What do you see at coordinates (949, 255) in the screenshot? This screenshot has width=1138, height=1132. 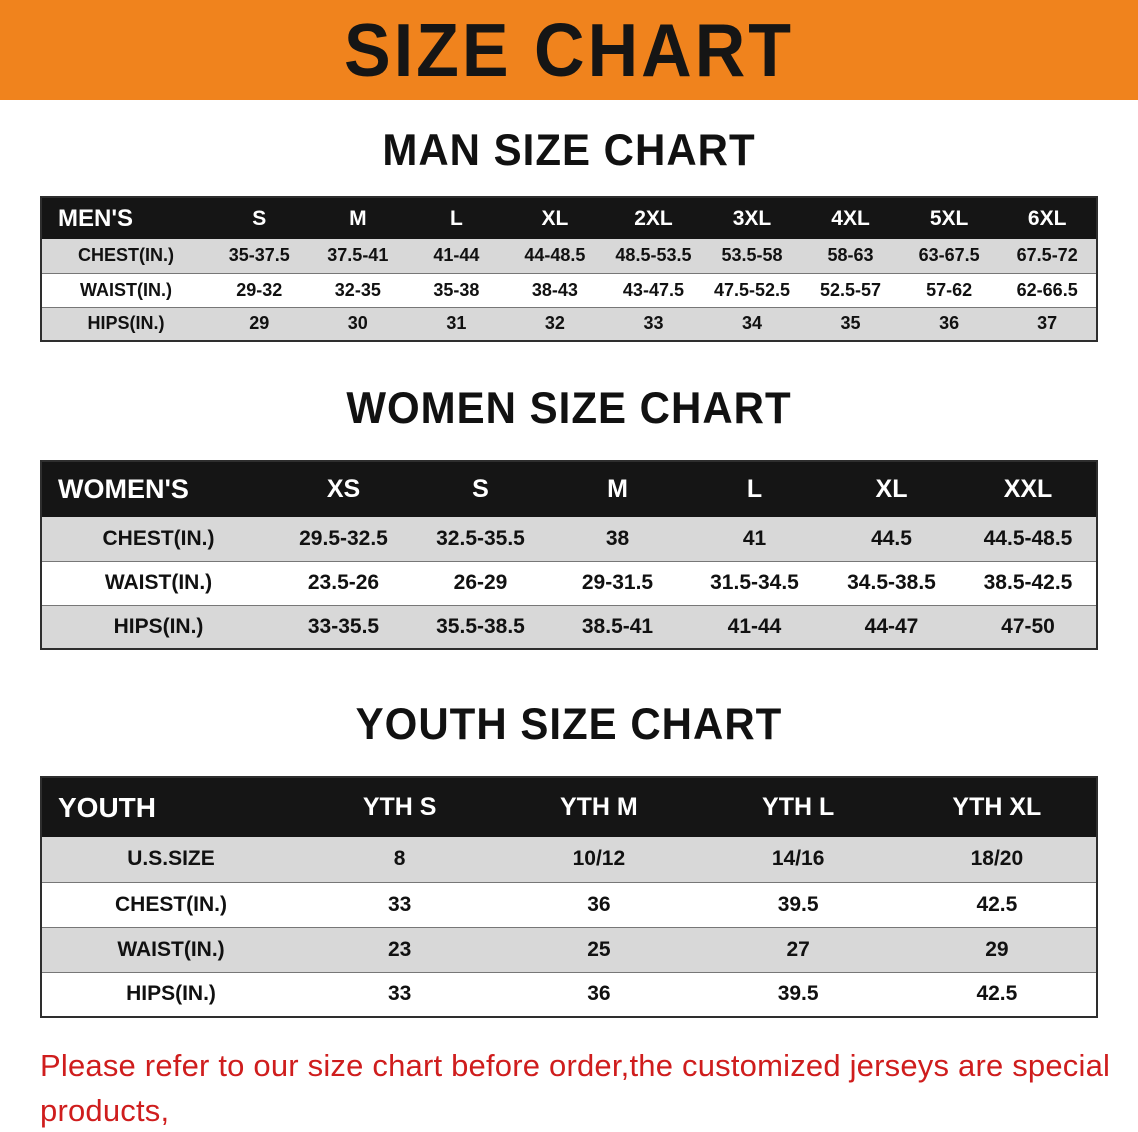 I see `size-value-cell: 63-67.5` at bounding box center [949, 255].